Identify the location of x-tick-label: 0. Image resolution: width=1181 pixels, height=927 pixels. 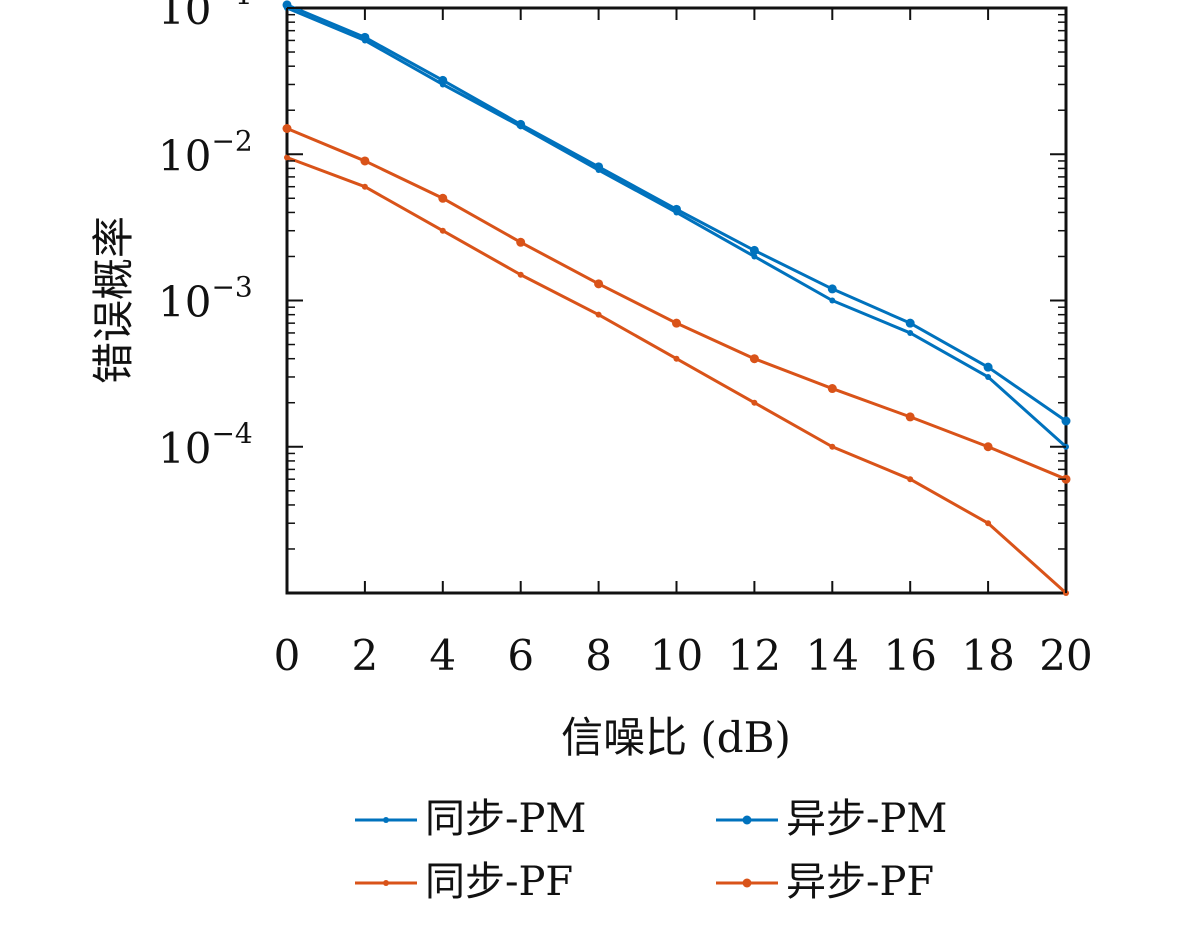
(287, 655).